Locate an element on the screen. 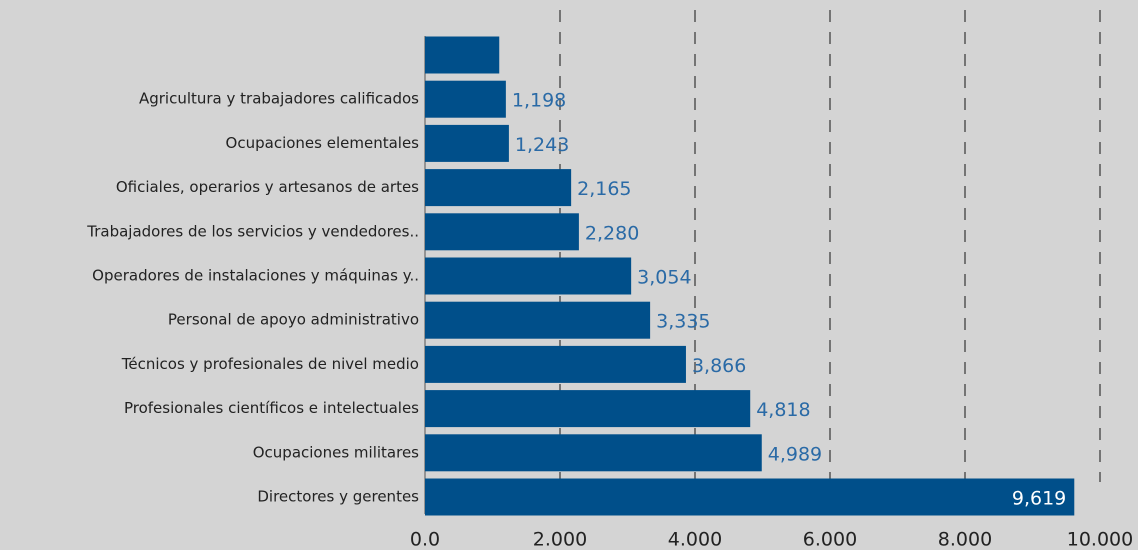 The width and height of the screenshot is (1138, 550). x-tick-label: 8.000 is located at coordinates (965, 539).